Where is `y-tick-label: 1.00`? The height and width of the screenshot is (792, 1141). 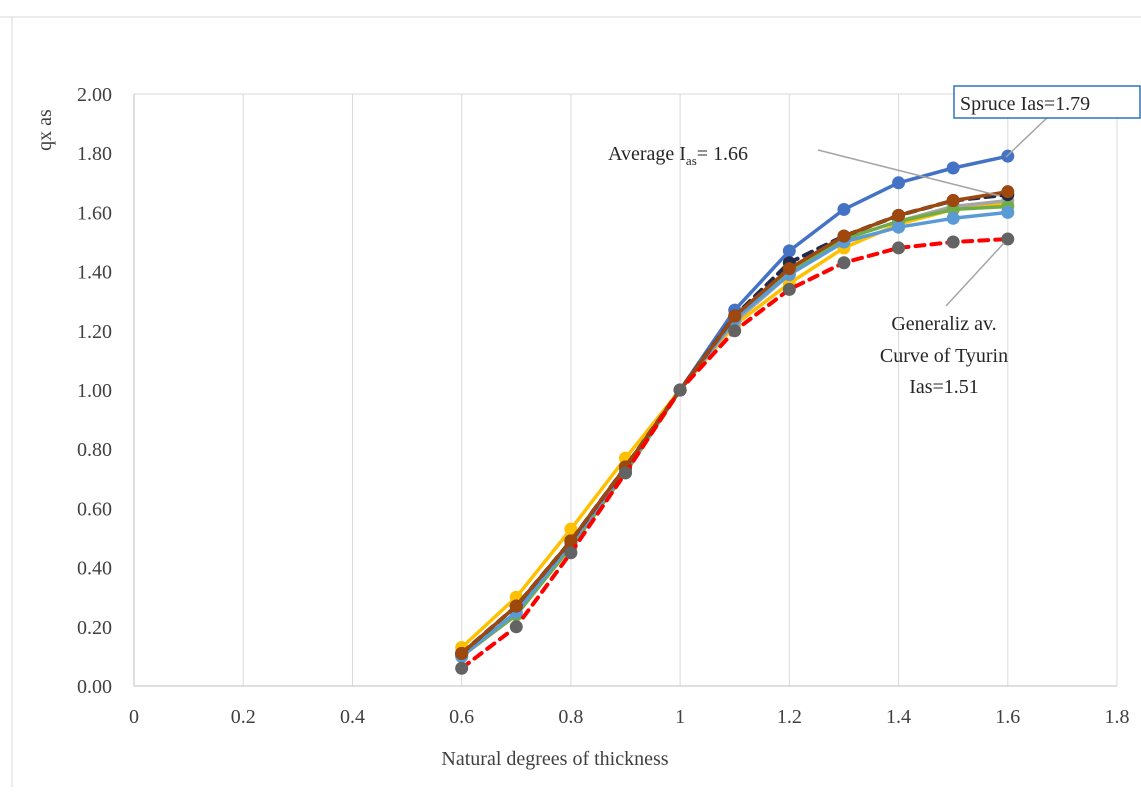
y-tick-label: 1.00 is located at coordinates (94, 391).